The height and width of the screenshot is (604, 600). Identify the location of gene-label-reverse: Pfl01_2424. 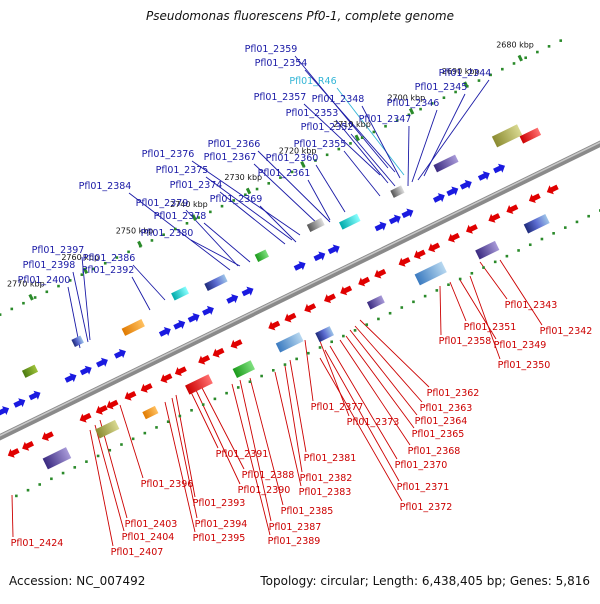
(37, 543).